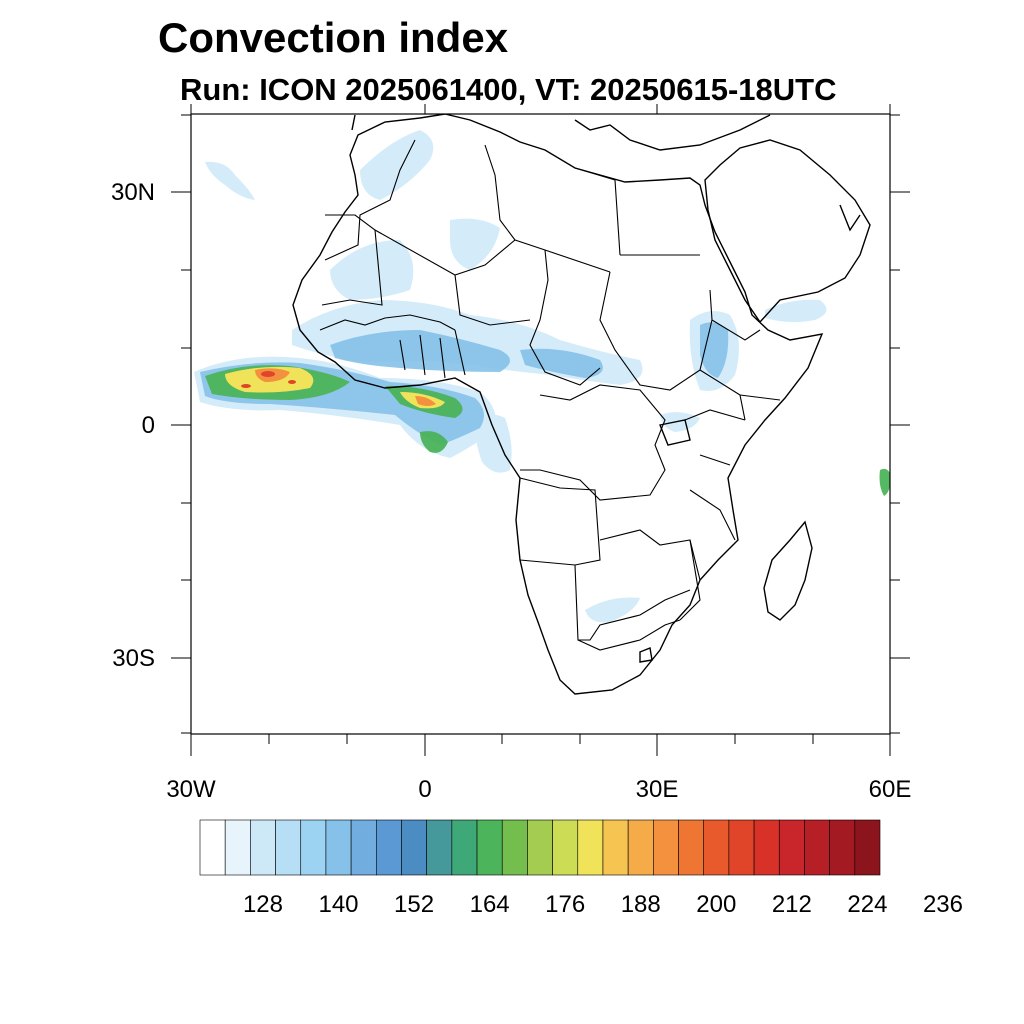 The width and height of the screenshot is (1024, 1024). What do you see at coordinates (493, 443) in the screenshot?
I see `field-congo` at bounding box center [493, 443].